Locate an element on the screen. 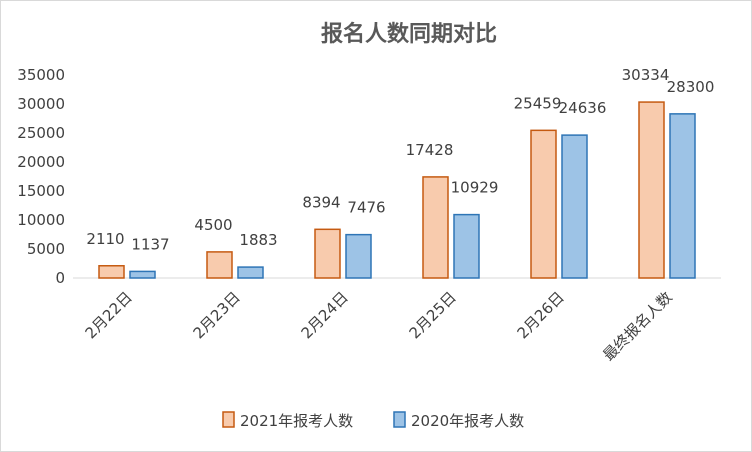 This screenshot has height=452, width=752. data-label: 24636 is located at coordinates (583, 108).